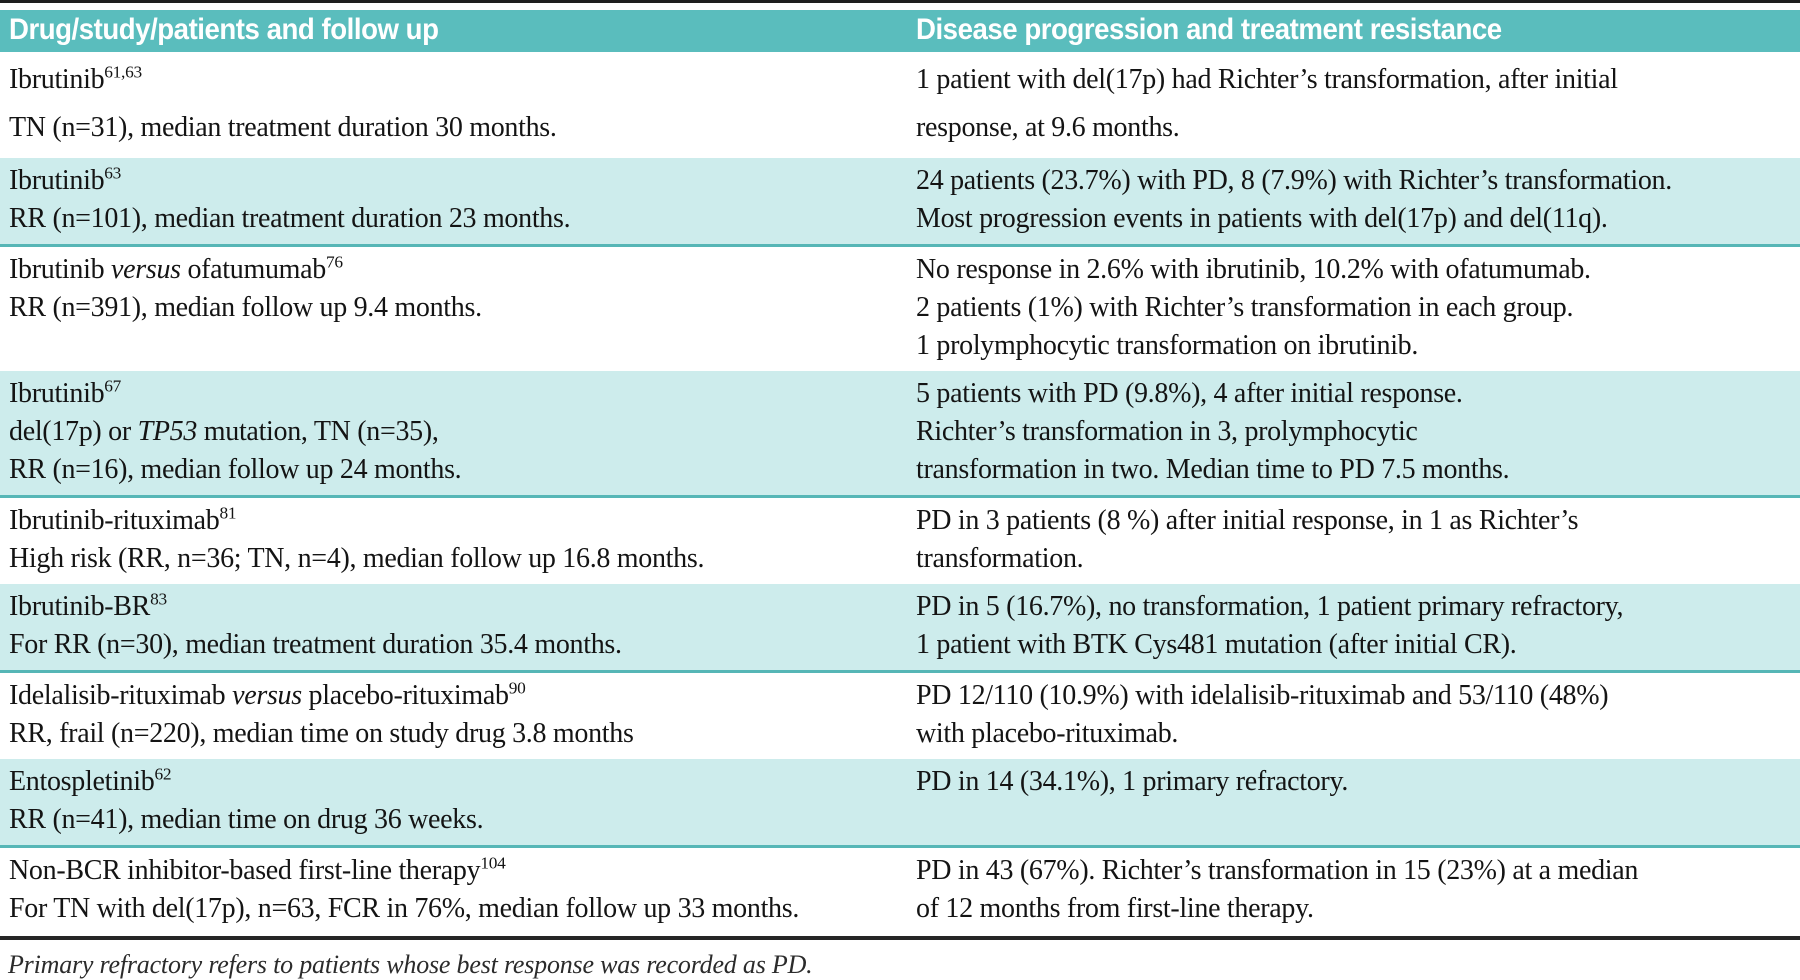  I want to click on text-segment: del(17p) or, so click(73, 431).